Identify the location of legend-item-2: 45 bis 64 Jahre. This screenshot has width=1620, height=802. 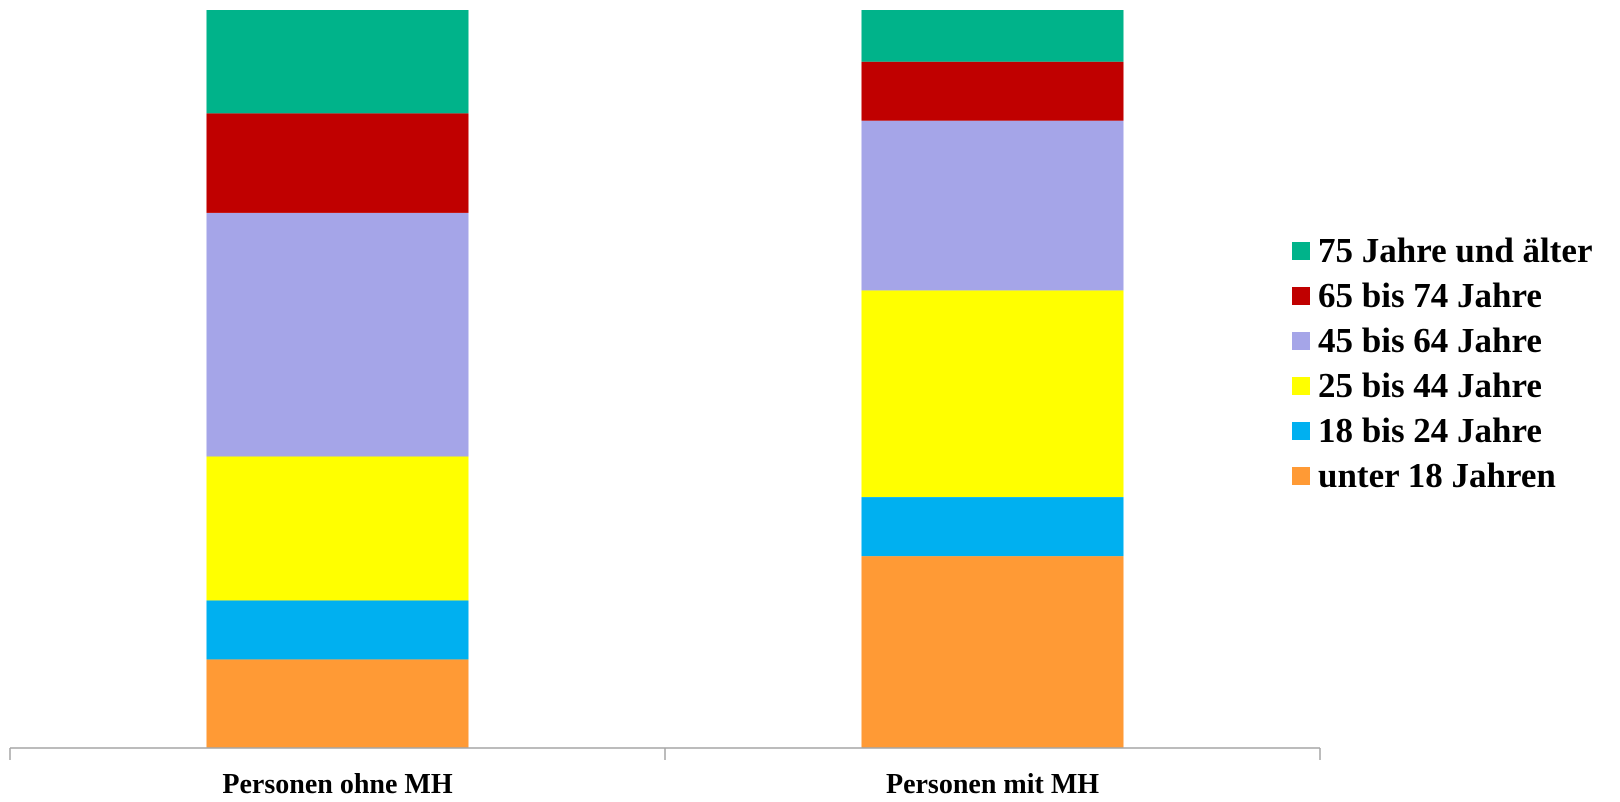
(1442, 340).